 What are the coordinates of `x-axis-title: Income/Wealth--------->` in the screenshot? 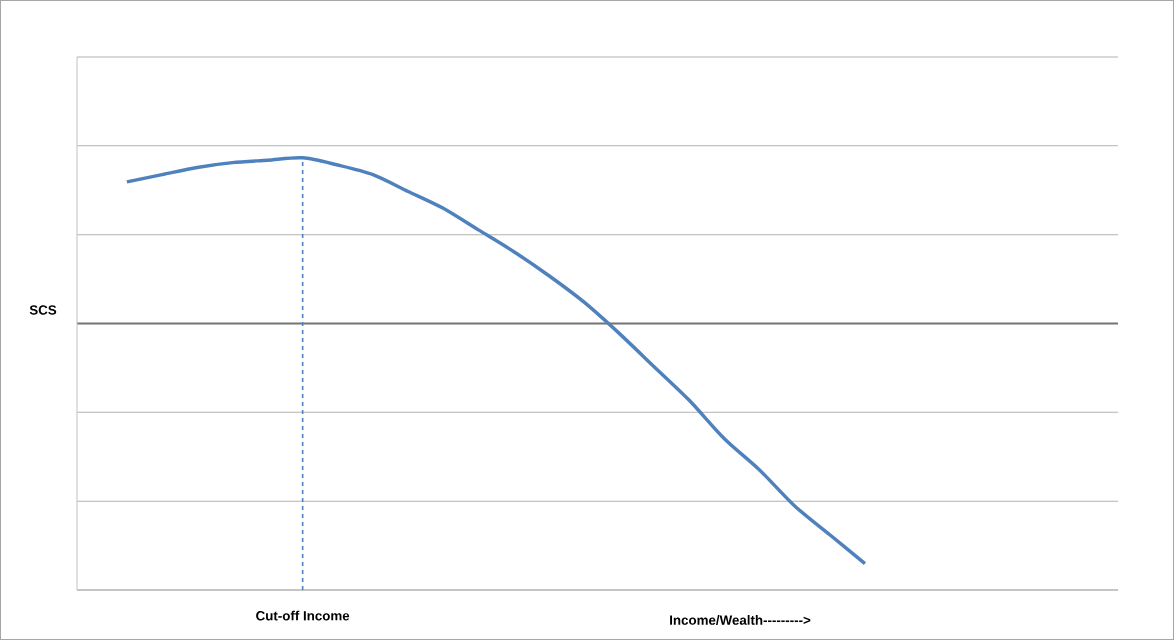 It's located at (740, 620).